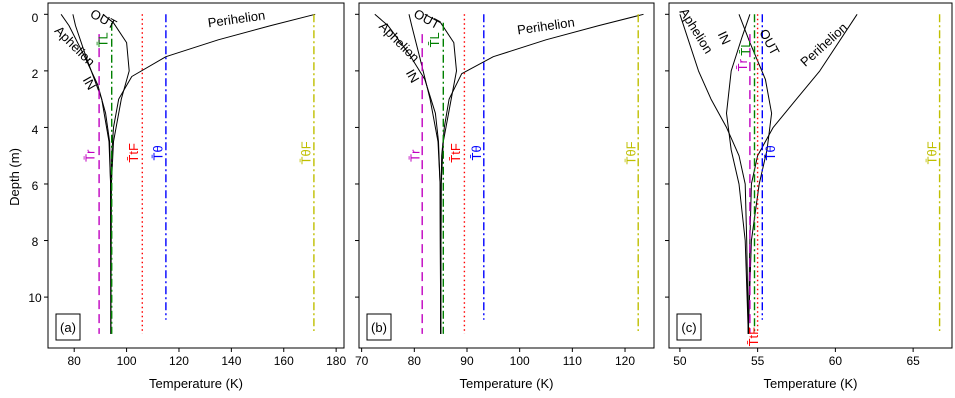  What do you see at coordinates (680, 361) in the screenshot?
I see `x-tick-label: 50` at bounding box center [680, 361].